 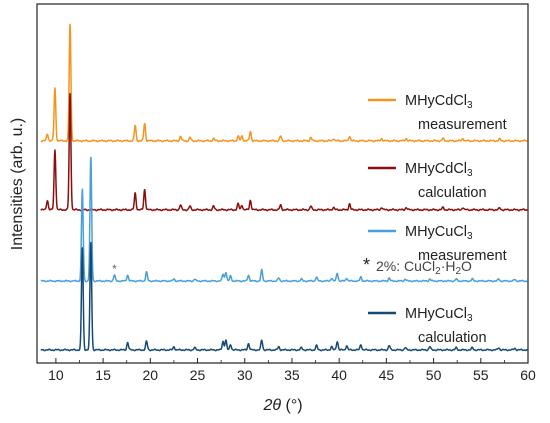 What do you see at coordinates (292, 375) in the screenshot?
I see `x-tick-label: 35` at bounding box center [292, 375].